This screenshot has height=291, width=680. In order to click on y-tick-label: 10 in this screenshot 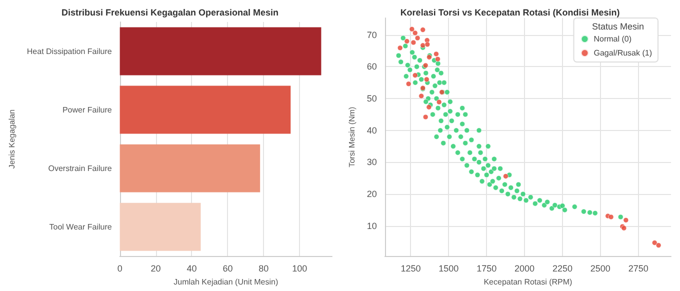, I will do `click(371, 225)`.